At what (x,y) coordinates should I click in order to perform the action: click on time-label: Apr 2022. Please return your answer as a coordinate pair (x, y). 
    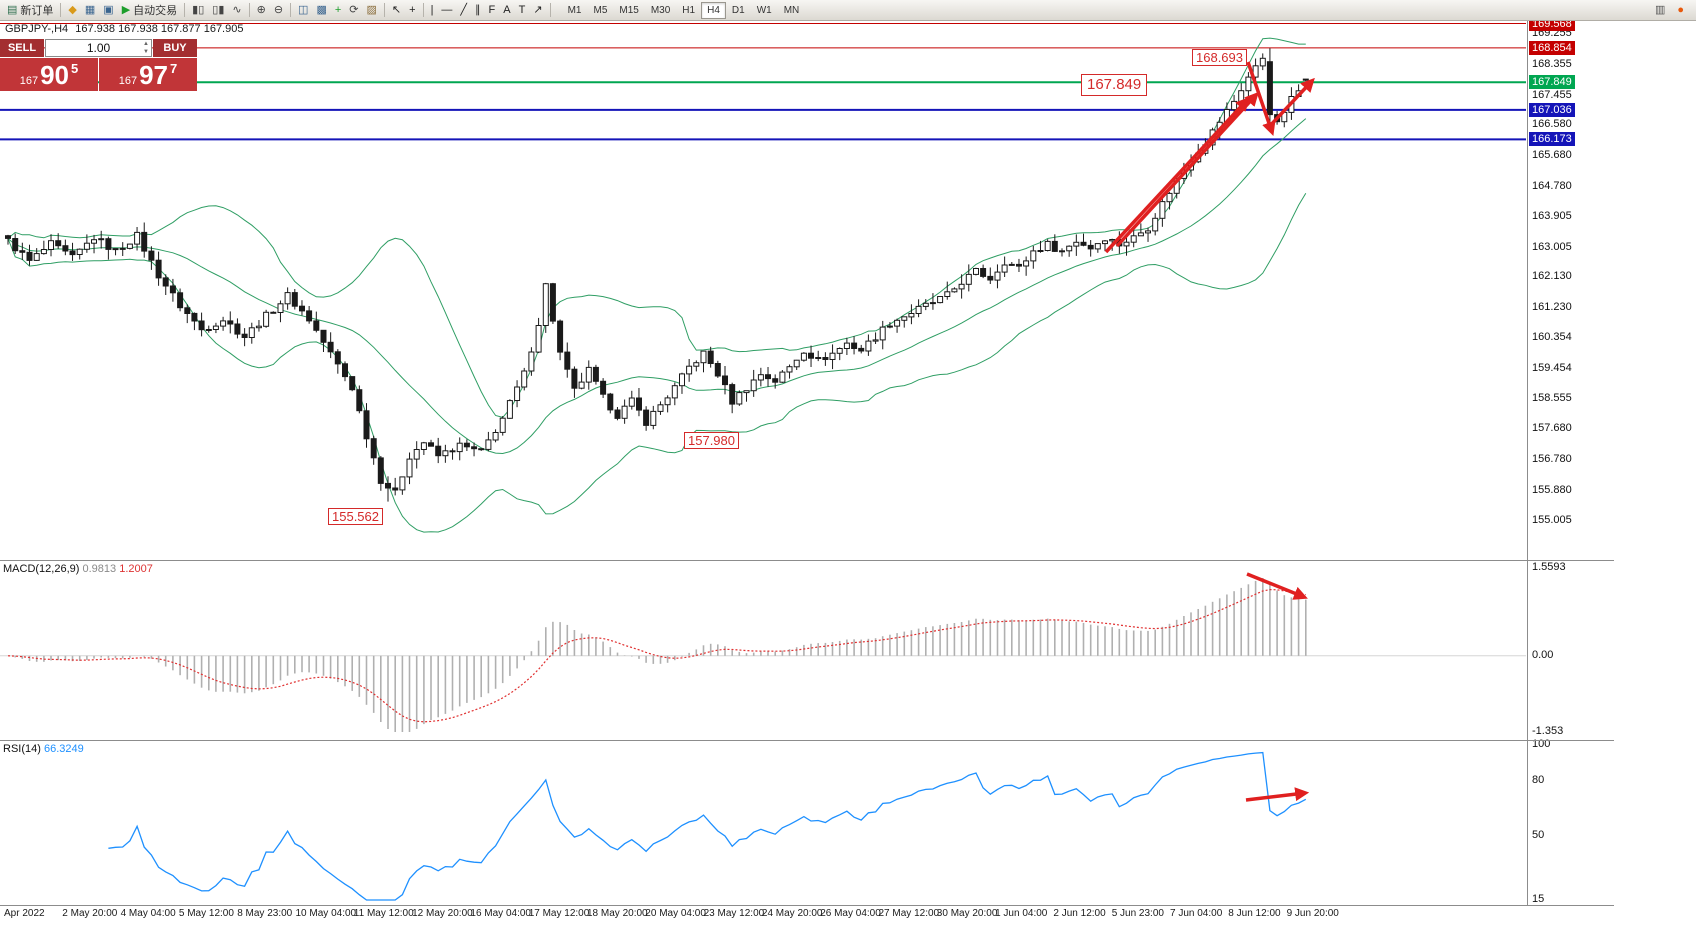
    Looking at the image, I should click on (24, 913).